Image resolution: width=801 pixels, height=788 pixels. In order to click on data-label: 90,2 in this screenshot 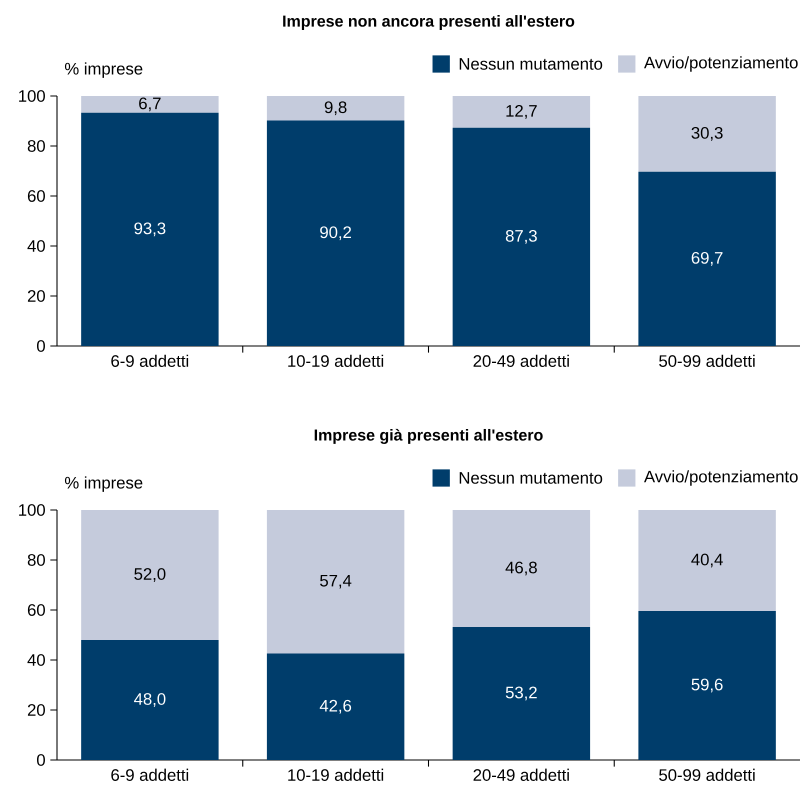, I will do `click(335, 233)`.